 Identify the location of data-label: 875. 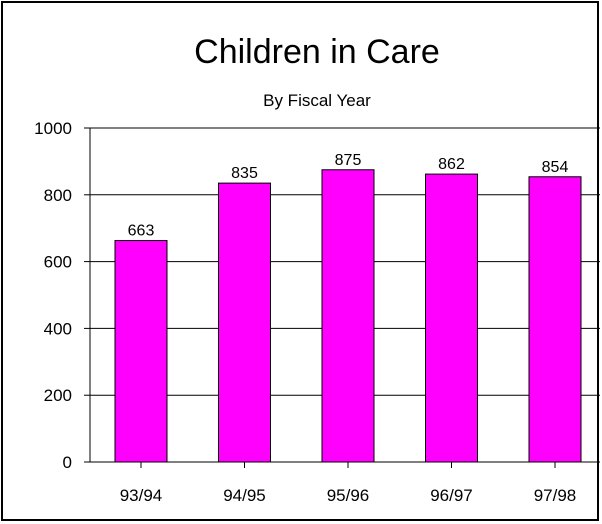
(348, 160).